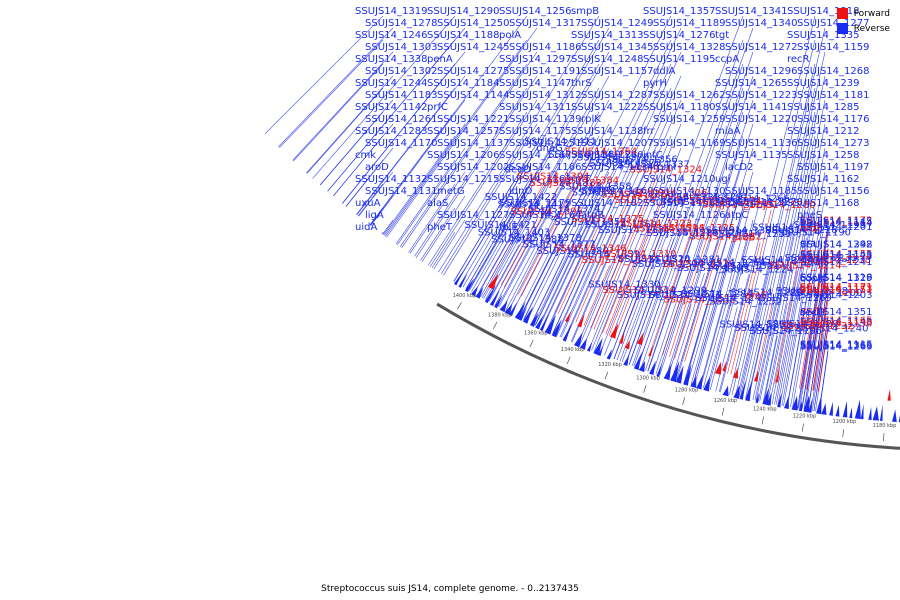  Describe the element at coordinates (836, 278) in the screenshot. I see `gene-label-114: SSUJS14_1329` at that location.